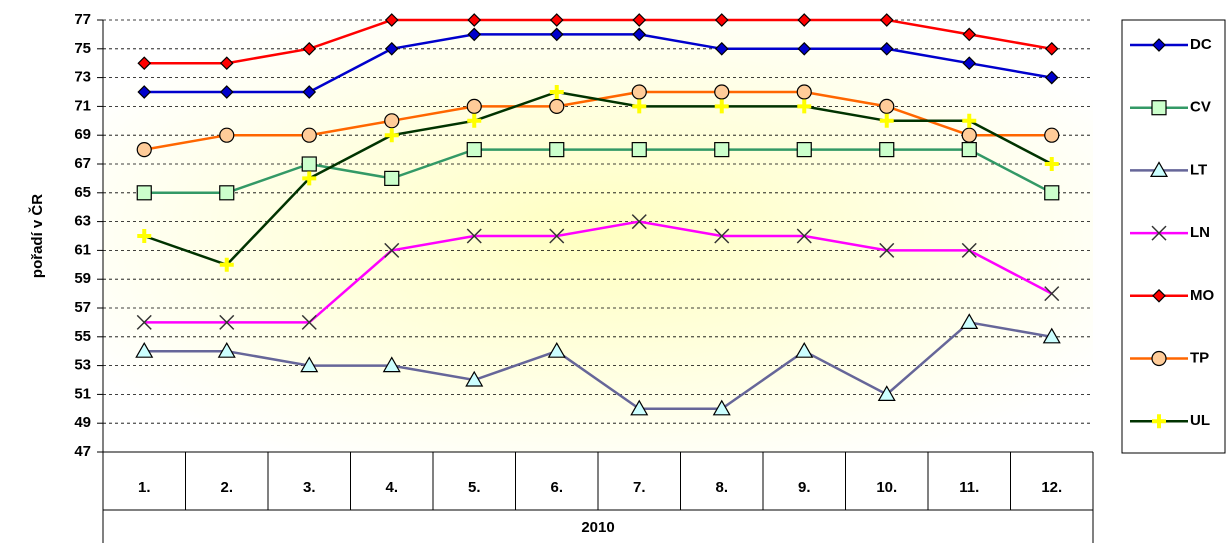  What do you see at coordinates (82, 451) in the screenshot?
I see `y-tick-label: 47` at bounding box center [82, 451].